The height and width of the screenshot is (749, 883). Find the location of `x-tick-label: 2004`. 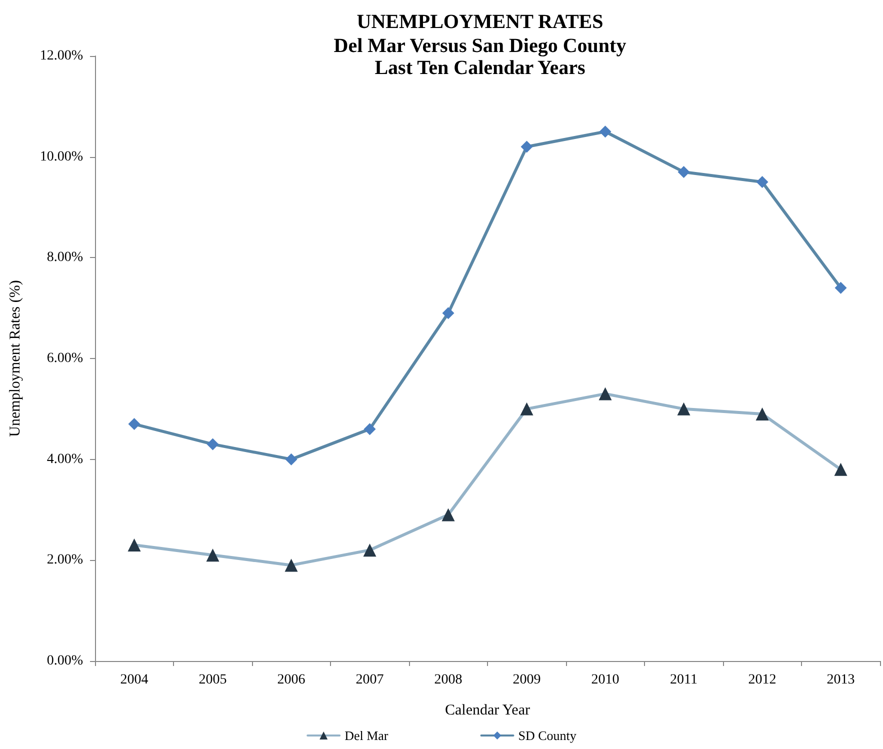

x-tick-label: 2004 is located at coordinates (134, 680).